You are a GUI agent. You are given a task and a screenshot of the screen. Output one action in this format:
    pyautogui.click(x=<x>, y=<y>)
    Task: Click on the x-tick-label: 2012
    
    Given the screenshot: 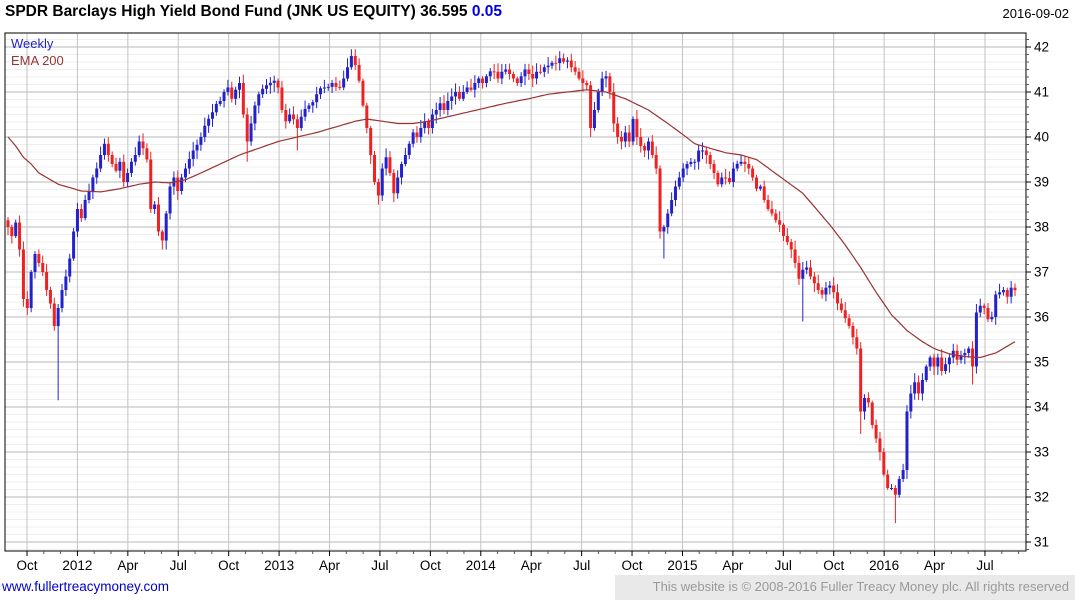 What is the action you would take?
    pyautogui.click(x=77, y=565)
    